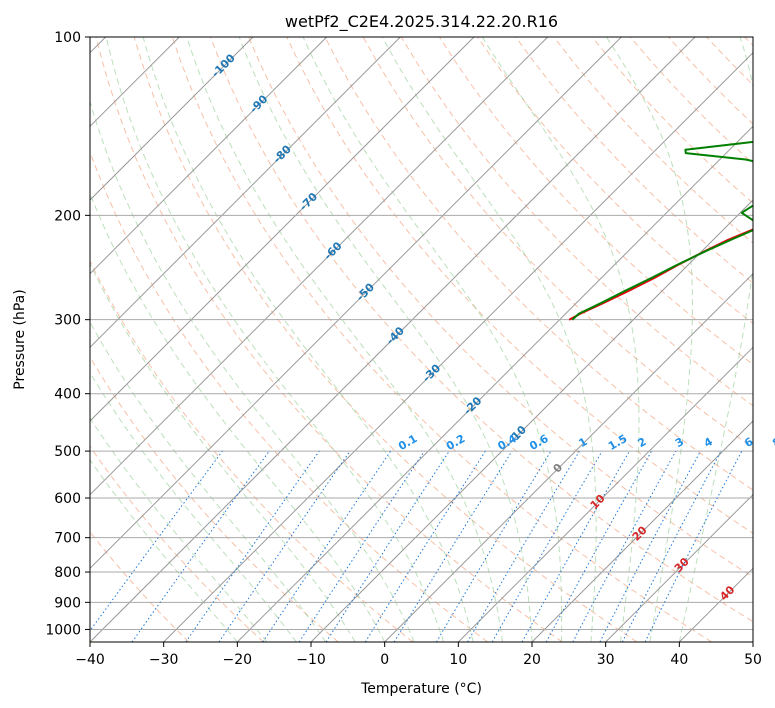 The height and width of the screenshot is (708, 775). What do you see at coordinates (67, 603) in the screenshot?
I see `y-tick-label: 900` at bounding box center [67, 603].